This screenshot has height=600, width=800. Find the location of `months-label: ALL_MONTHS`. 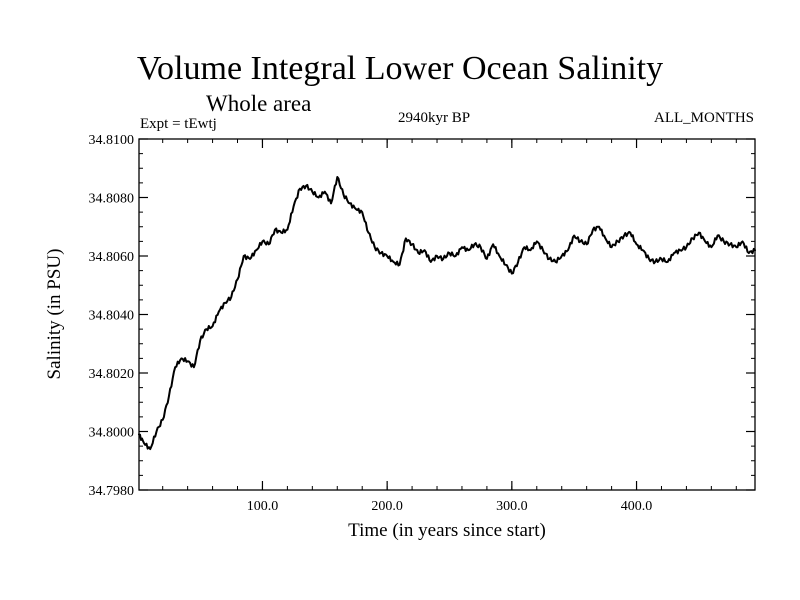

months-label: ALL_MONTHS is located at coordinates (704, 118).